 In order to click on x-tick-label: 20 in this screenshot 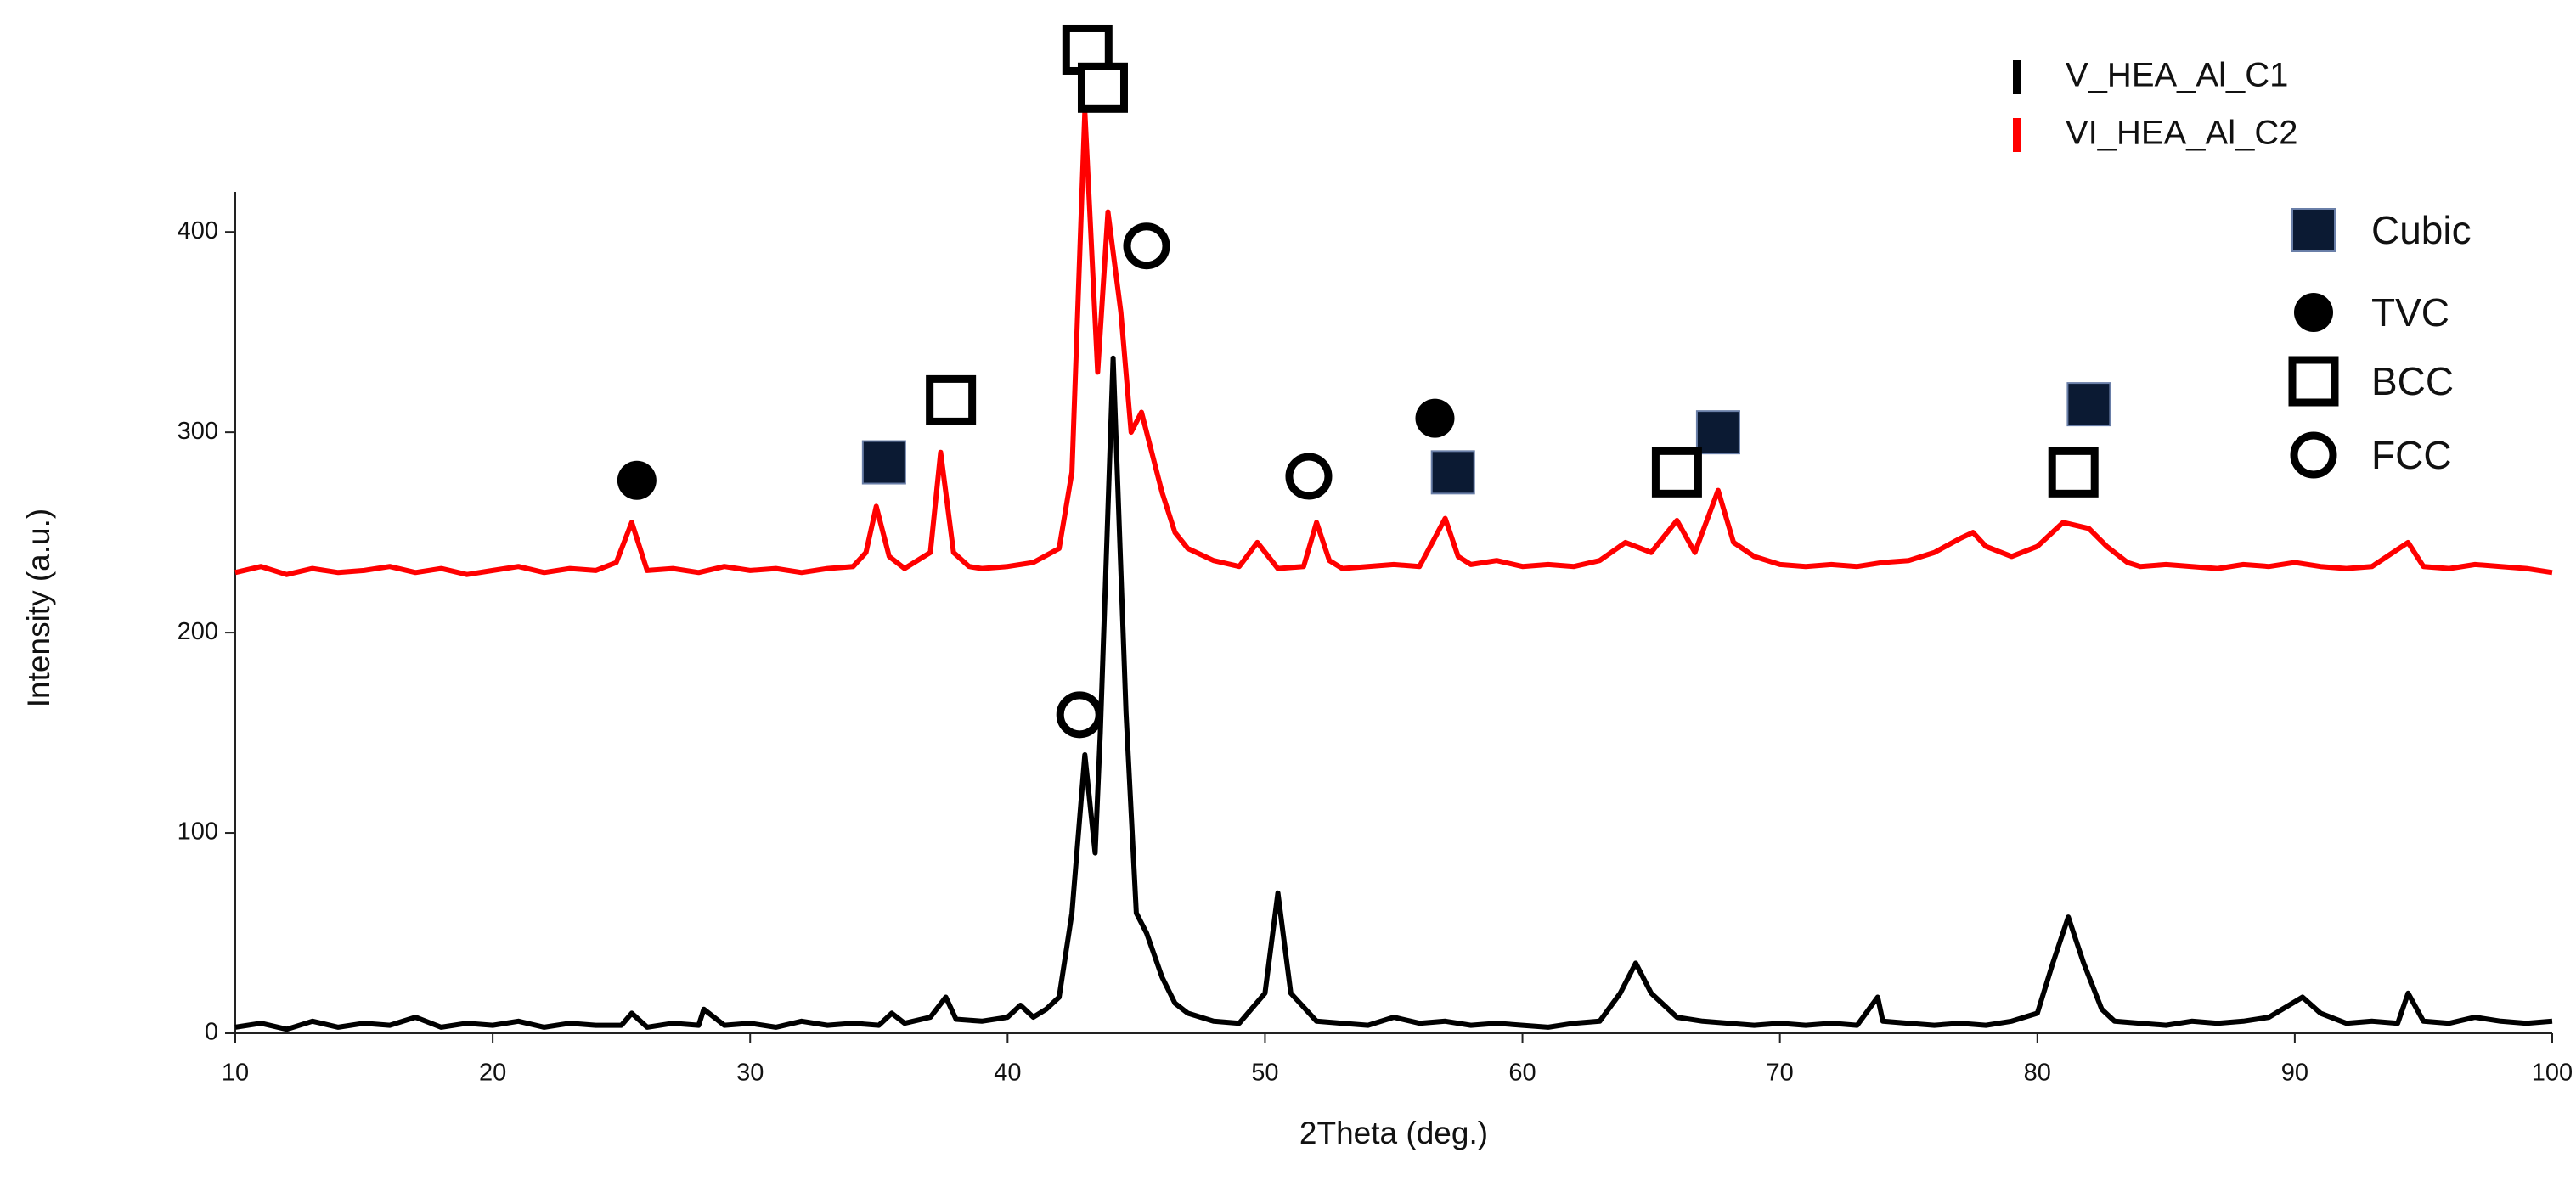, I will do `click(492, 1073)`.